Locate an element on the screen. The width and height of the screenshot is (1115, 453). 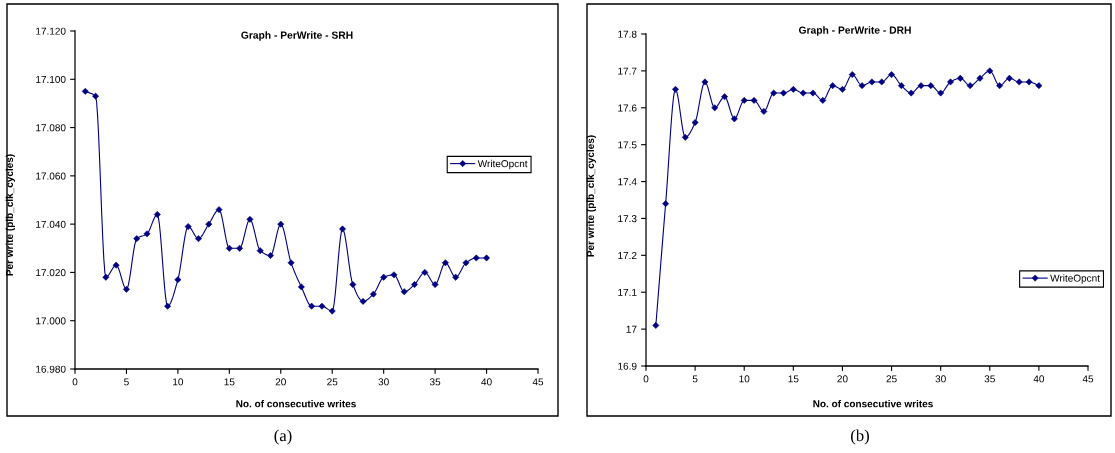
y-tick-label: 17.080 is located at coordinates (51, 128).